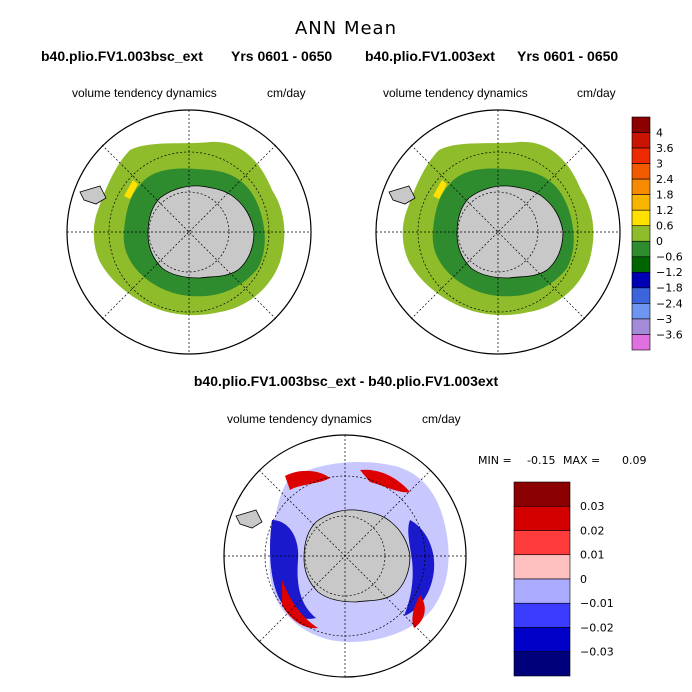 This screenshot has height=692, width=692. Describe the element at coordinates (665, 195) in the screenshot. I see `colorbar-top-label: 1.8` at that location.